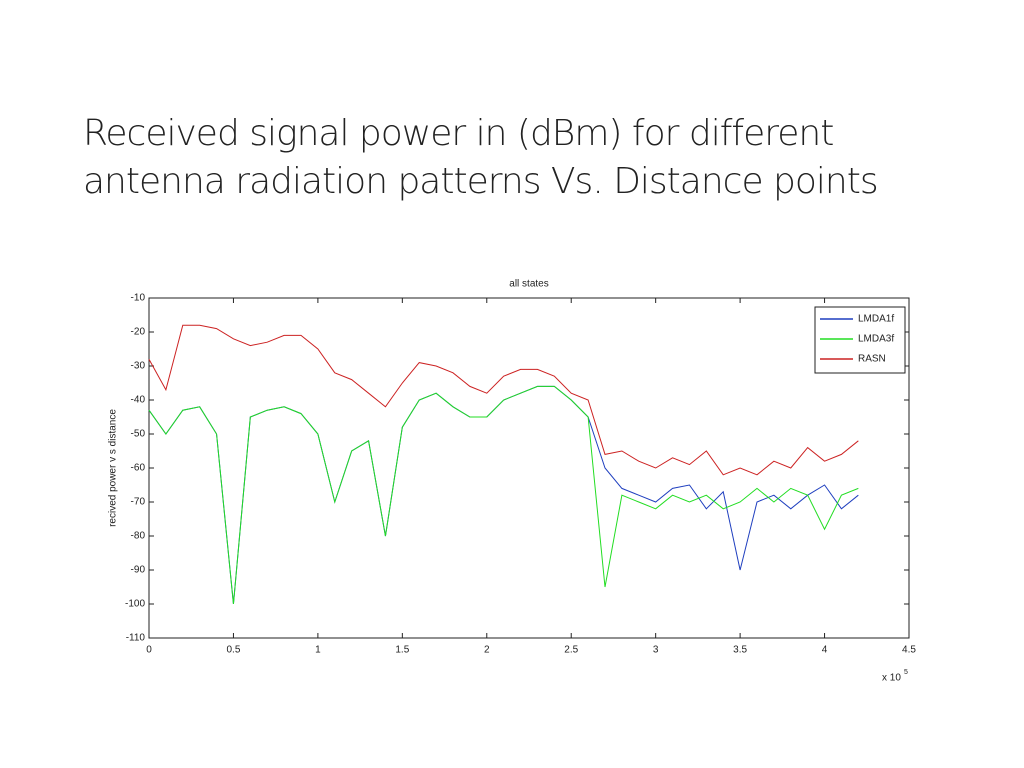 The width and height of the screenshot is (1024, 768). I want to click on x-tick-label: 0.5, so click(233, 650).